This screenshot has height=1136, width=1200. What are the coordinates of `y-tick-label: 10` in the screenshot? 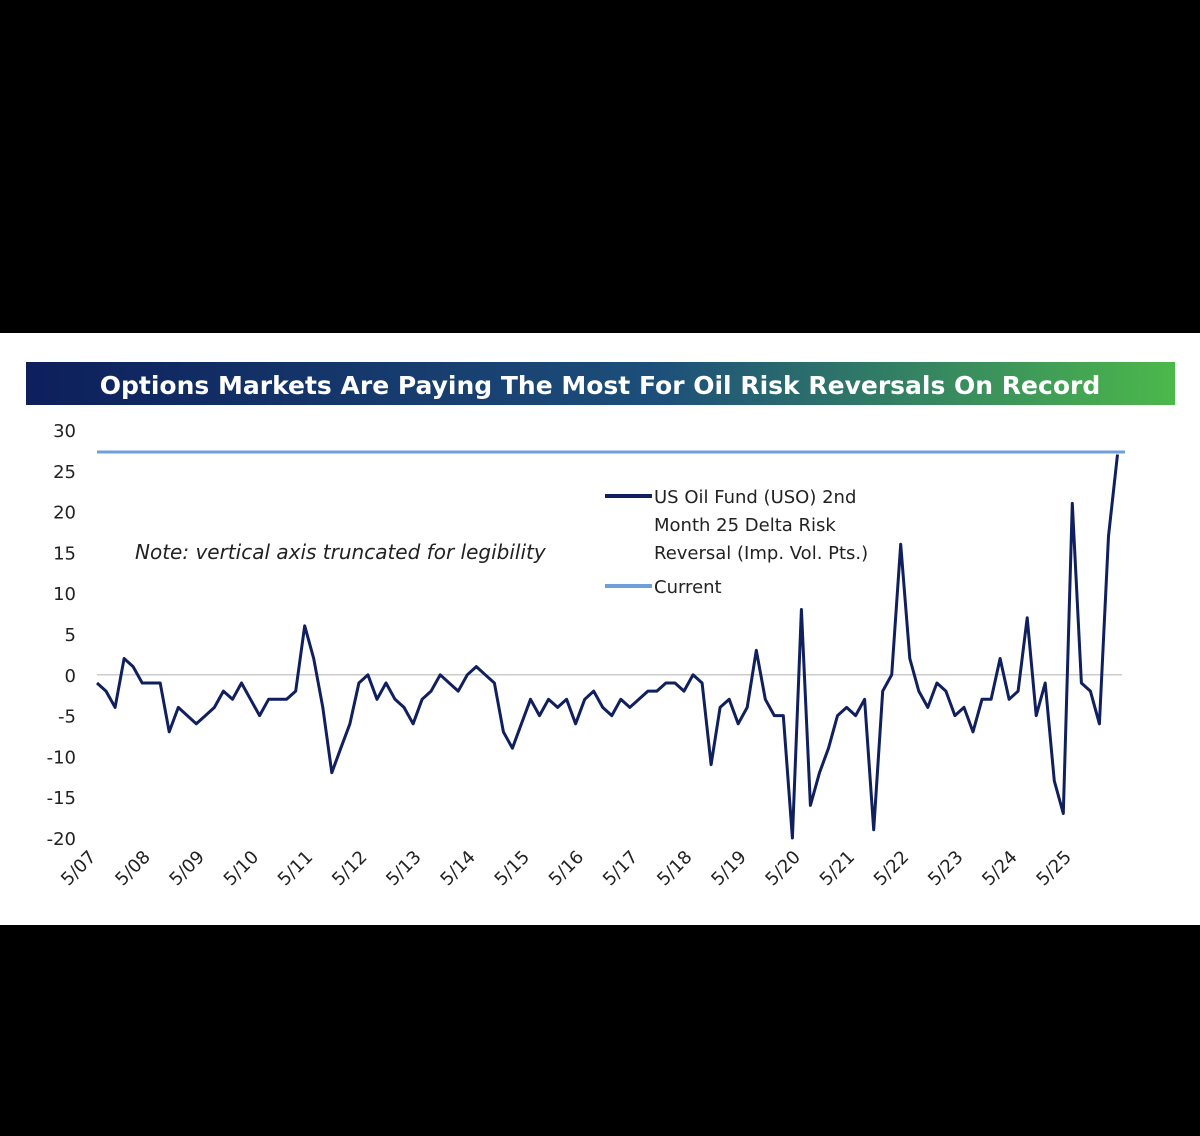 It's located at (64, 594).